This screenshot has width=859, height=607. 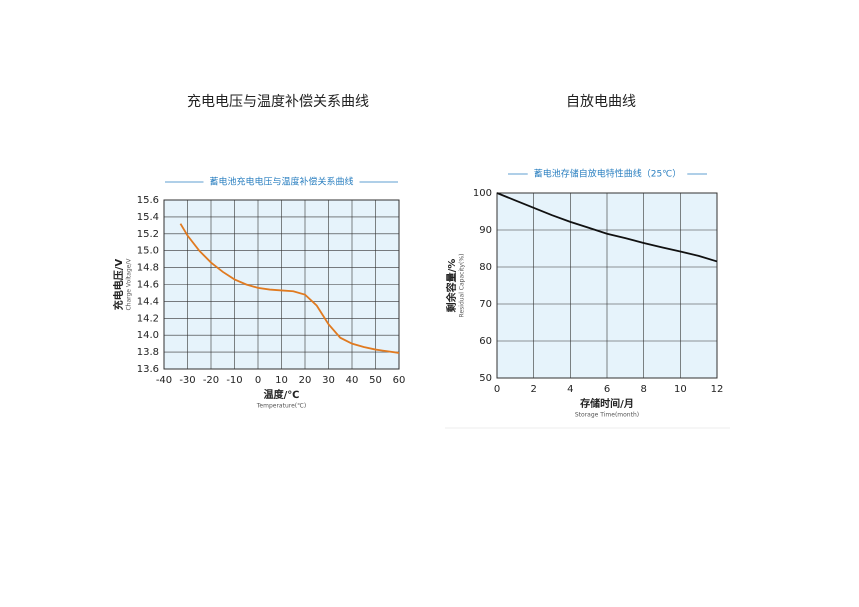 What do you see at coordinates (607, 415) in the screenshot?
I see `x-axis-label-en: Storage Time(month)` at bounding box center [607, 415].